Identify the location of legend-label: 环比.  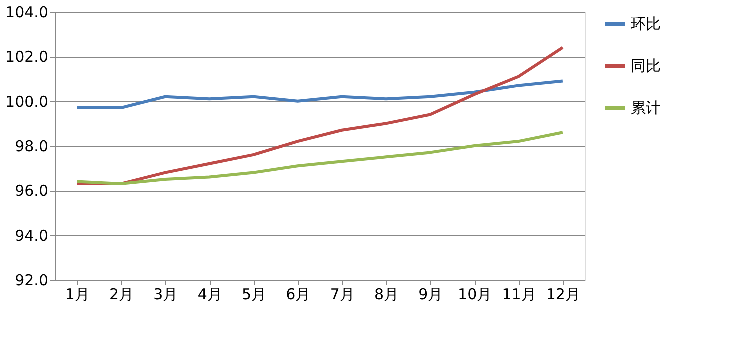
(646, 24).